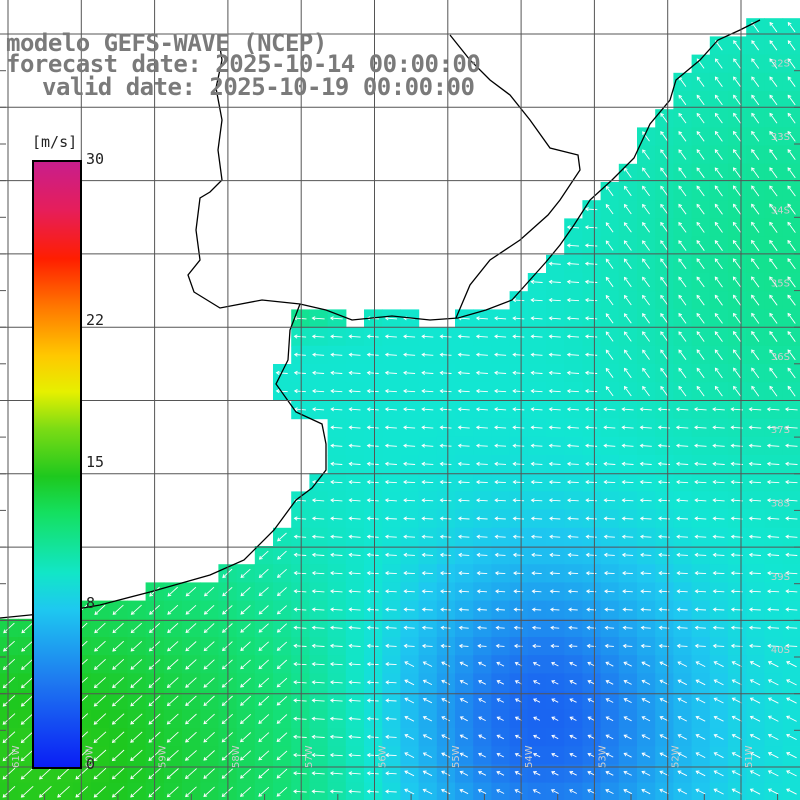 The width and height of the screenshot is (800, 800). I want to click on lat-label: 36S, so click(780, 357).